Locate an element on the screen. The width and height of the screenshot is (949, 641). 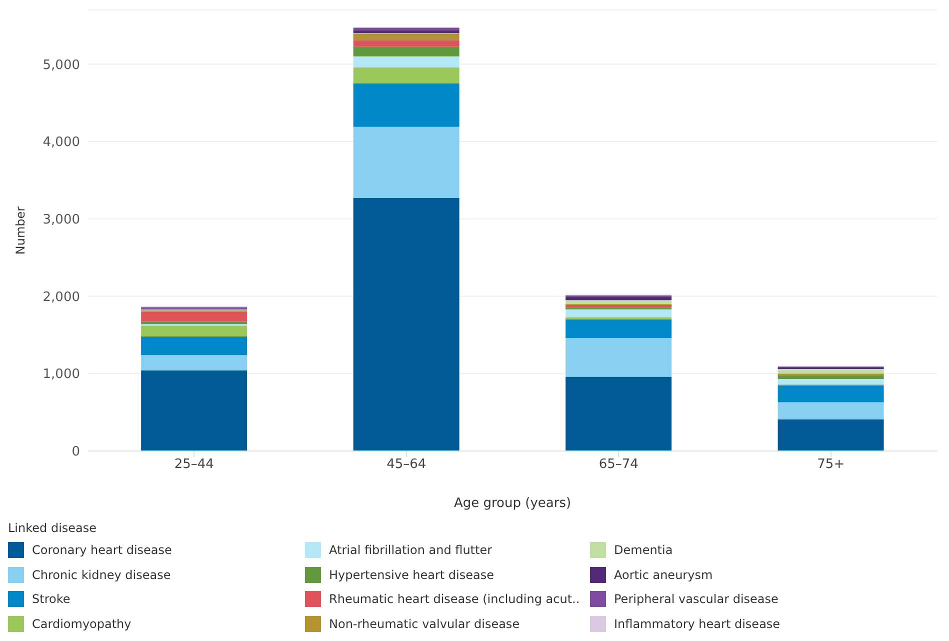
legend-label: Chronic kidney disease is located at coordinates (101, 575).